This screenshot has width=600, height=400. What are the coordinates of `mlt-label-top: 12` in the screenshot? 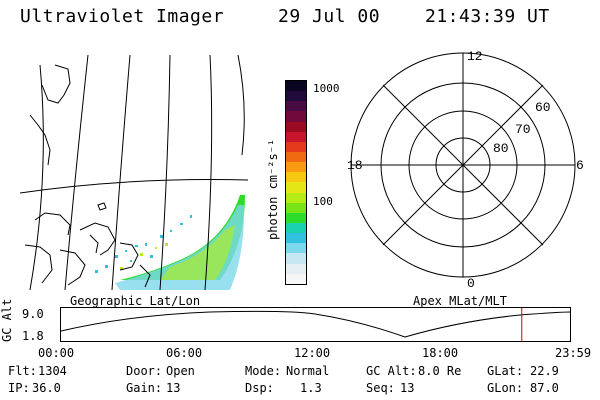 It's located at (475, 56).